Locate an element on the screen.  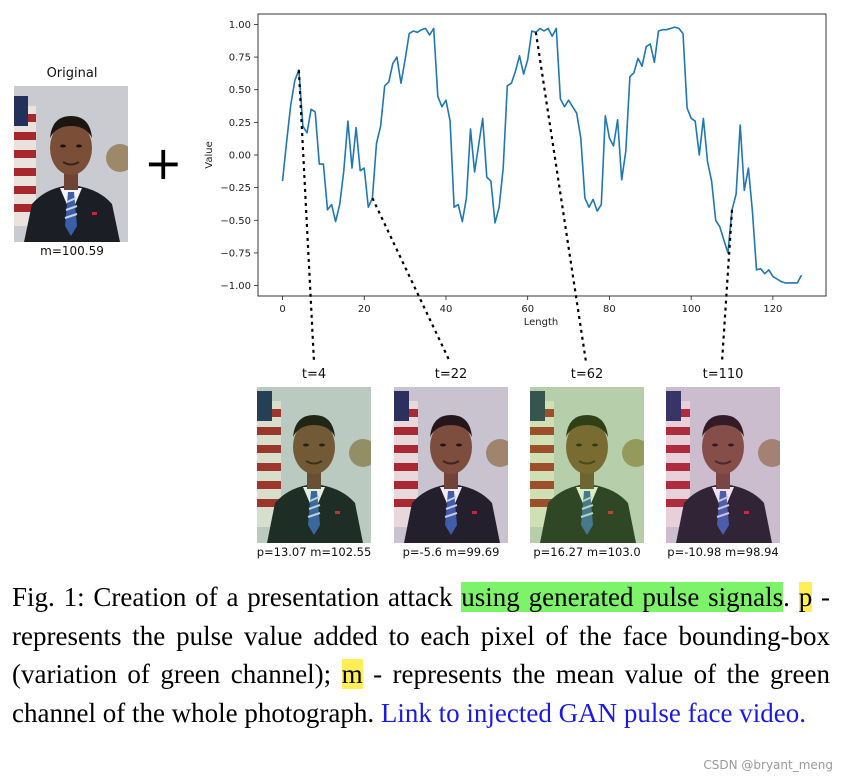
y-axis-label: Value is located at coordinates (209, 154).